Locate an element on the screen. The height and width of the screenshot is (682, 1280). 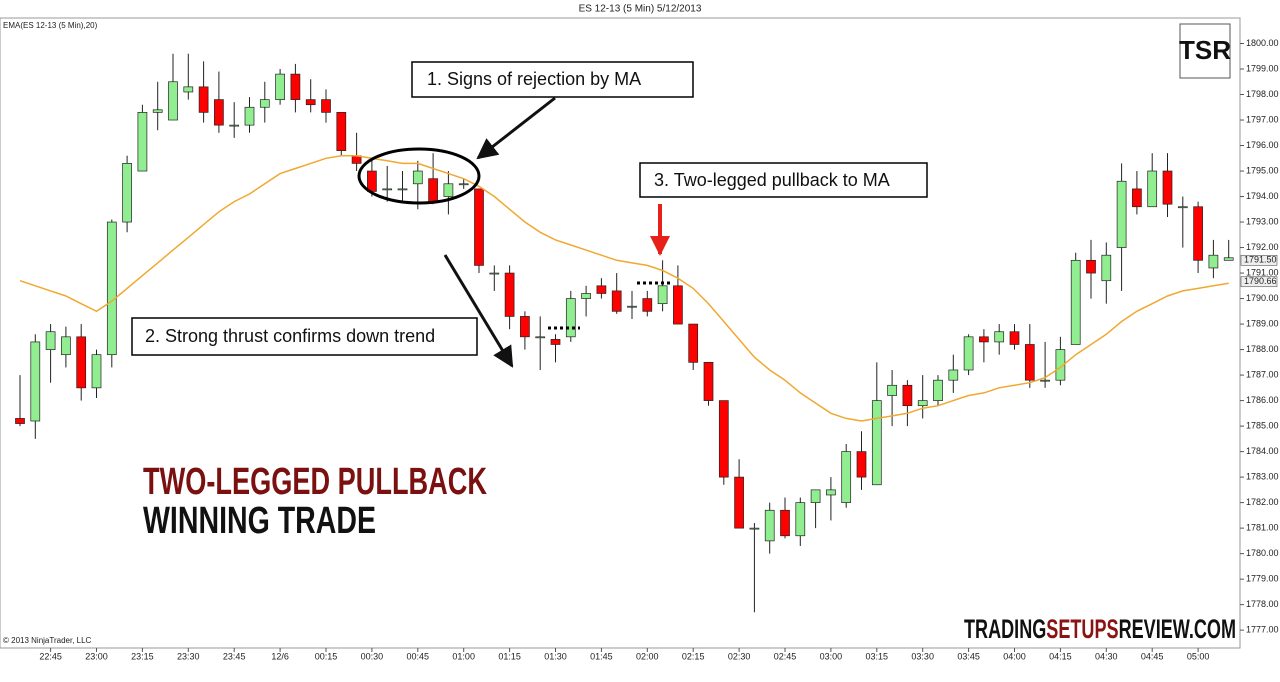
watermark-part: TRADING is located at coordinates (1005, 629).